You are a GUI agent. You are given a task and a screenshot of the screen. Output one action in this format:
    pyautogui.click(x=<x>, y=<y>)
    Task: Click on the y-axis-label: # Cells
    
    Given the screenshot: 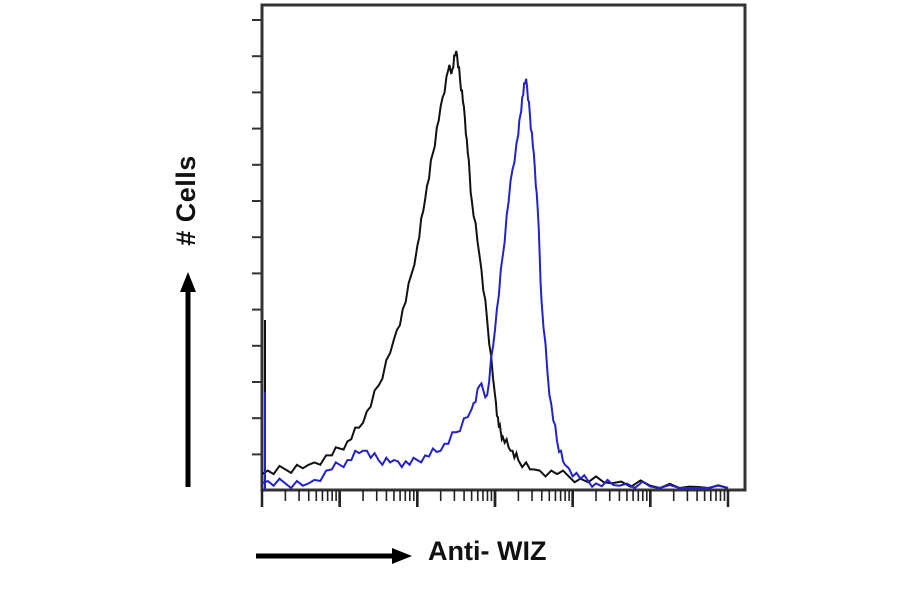 What is the action you would take?
    pyautogui.click(x=186, y=200)
    